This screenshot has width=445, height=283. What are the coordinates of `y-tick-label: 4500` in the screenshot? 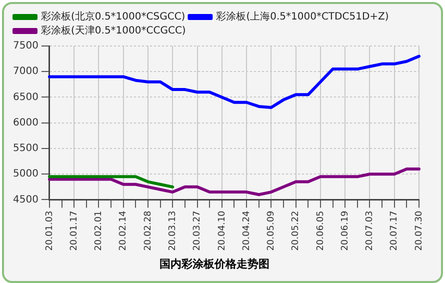 It's located at (25, 200).